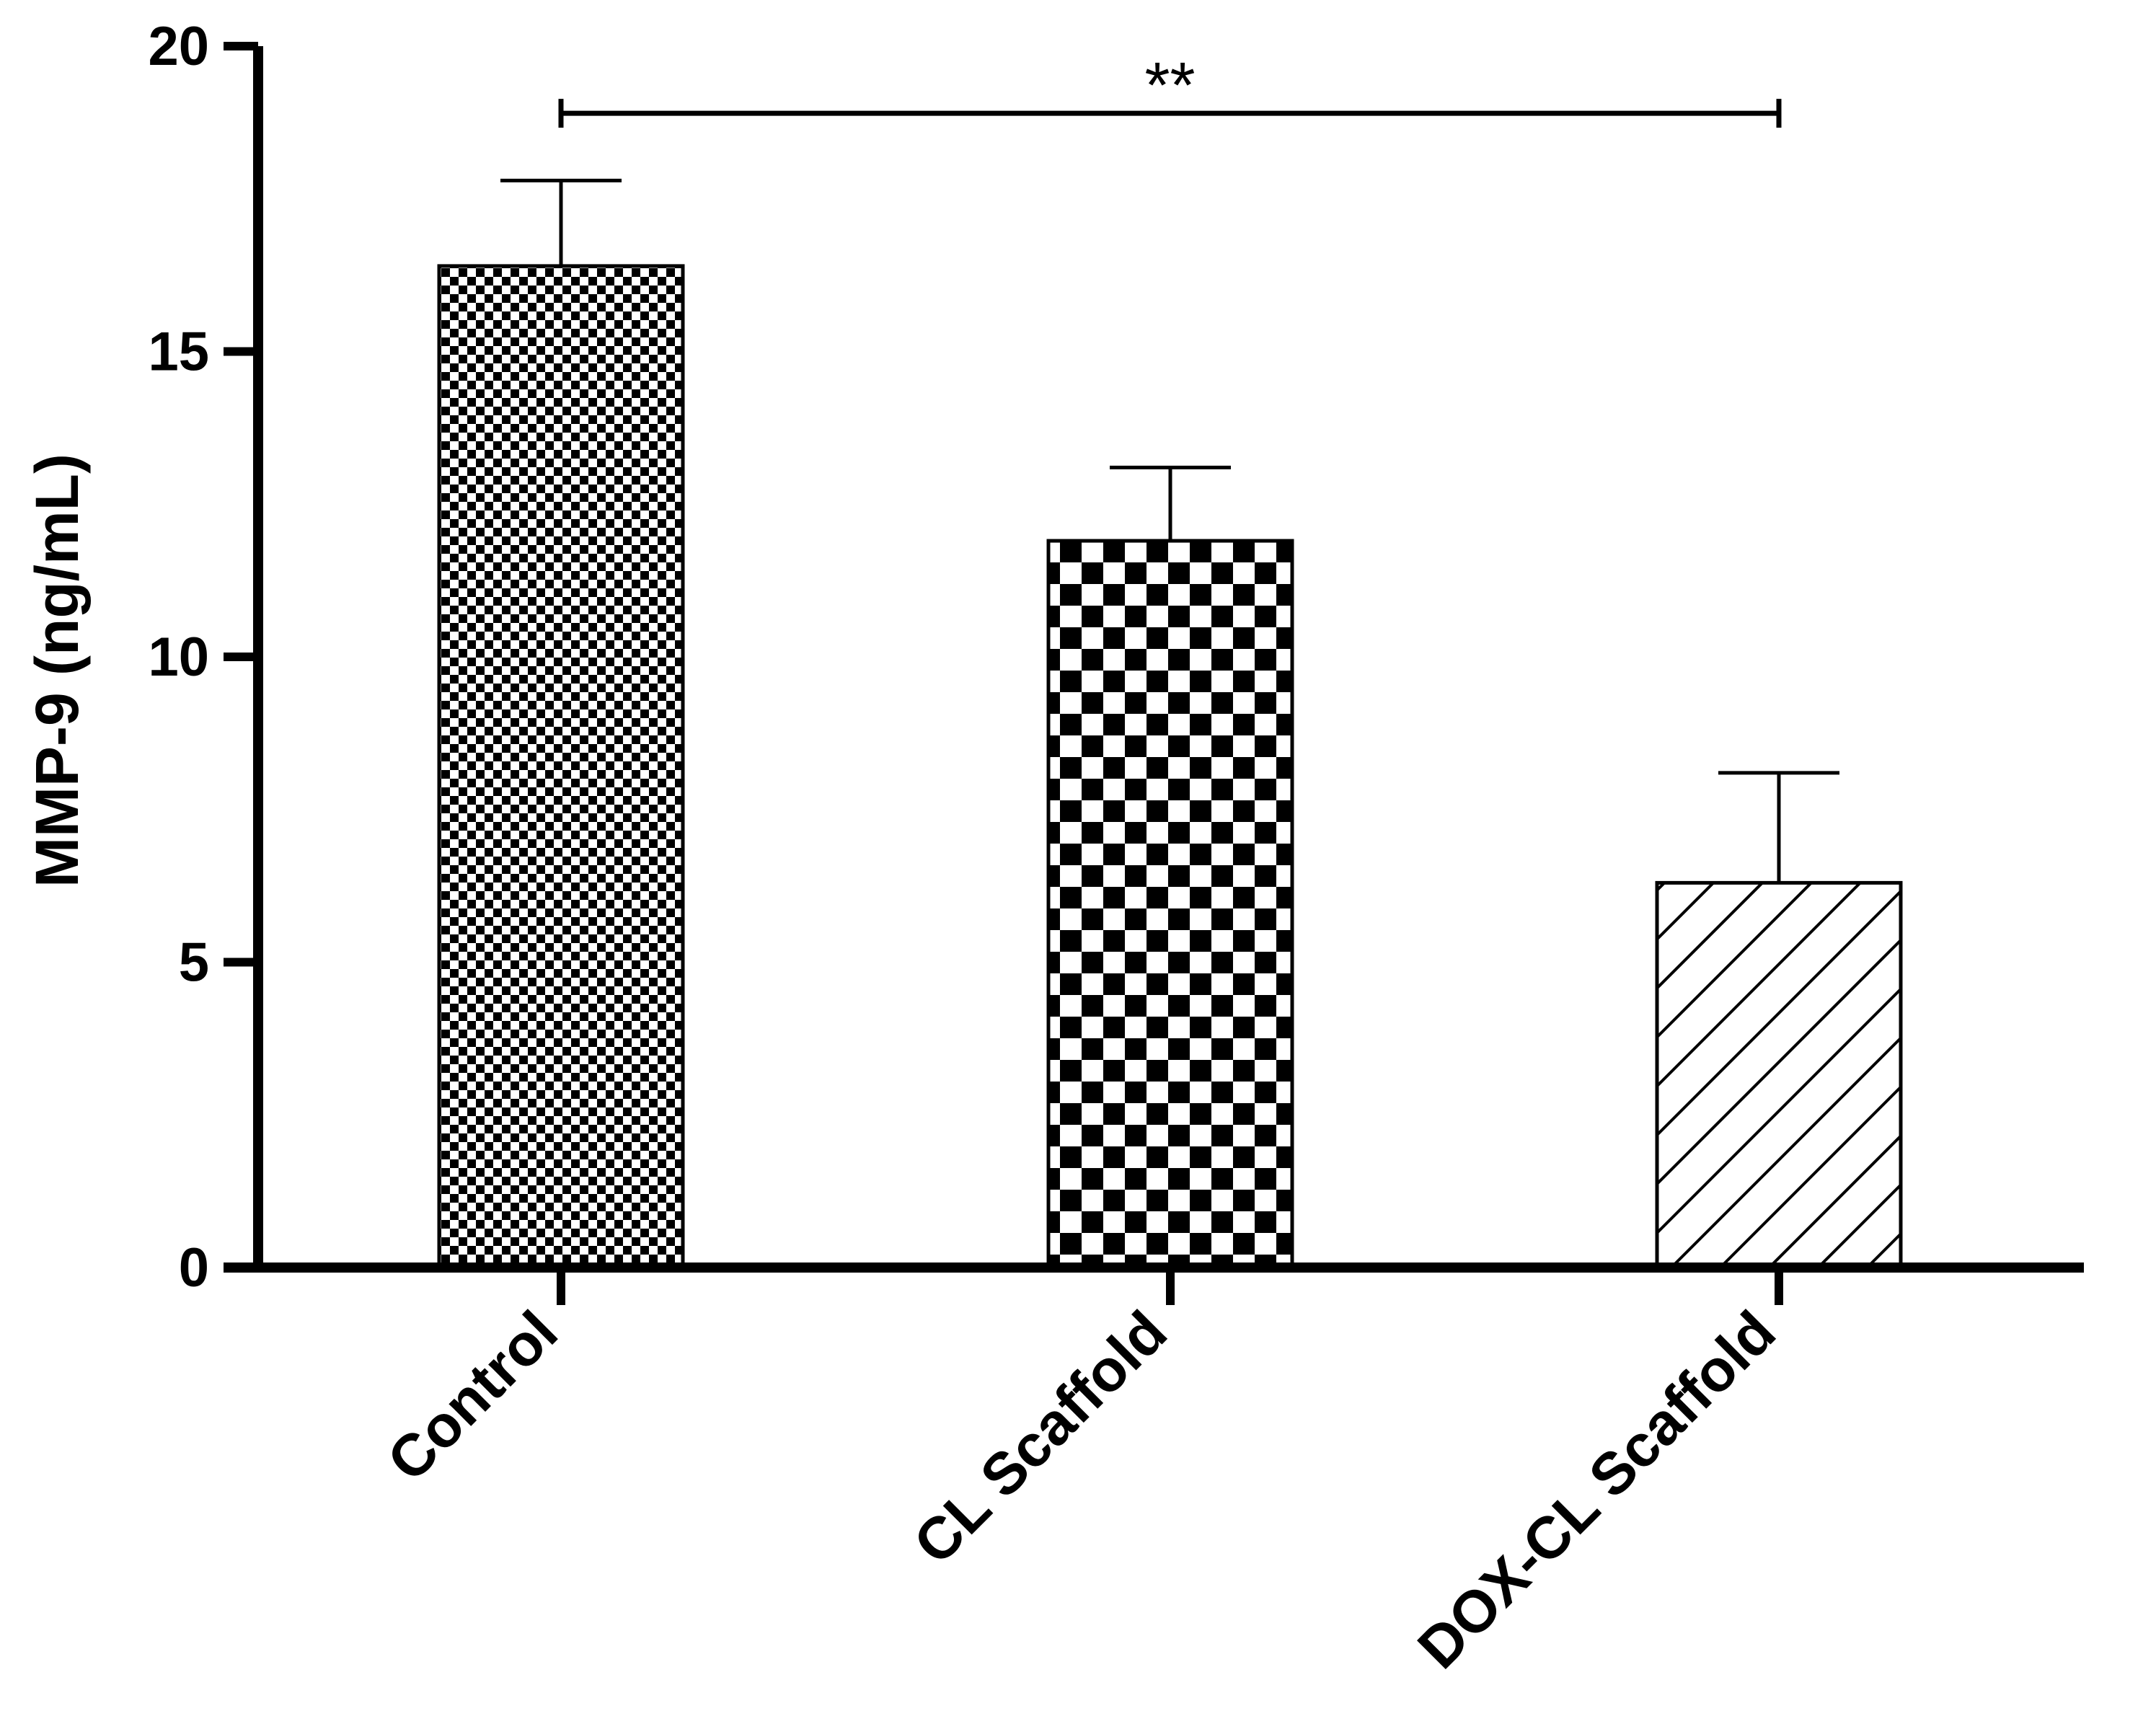  I want to click on x-category-label: CL Scaffold, so click(1040, 1437).